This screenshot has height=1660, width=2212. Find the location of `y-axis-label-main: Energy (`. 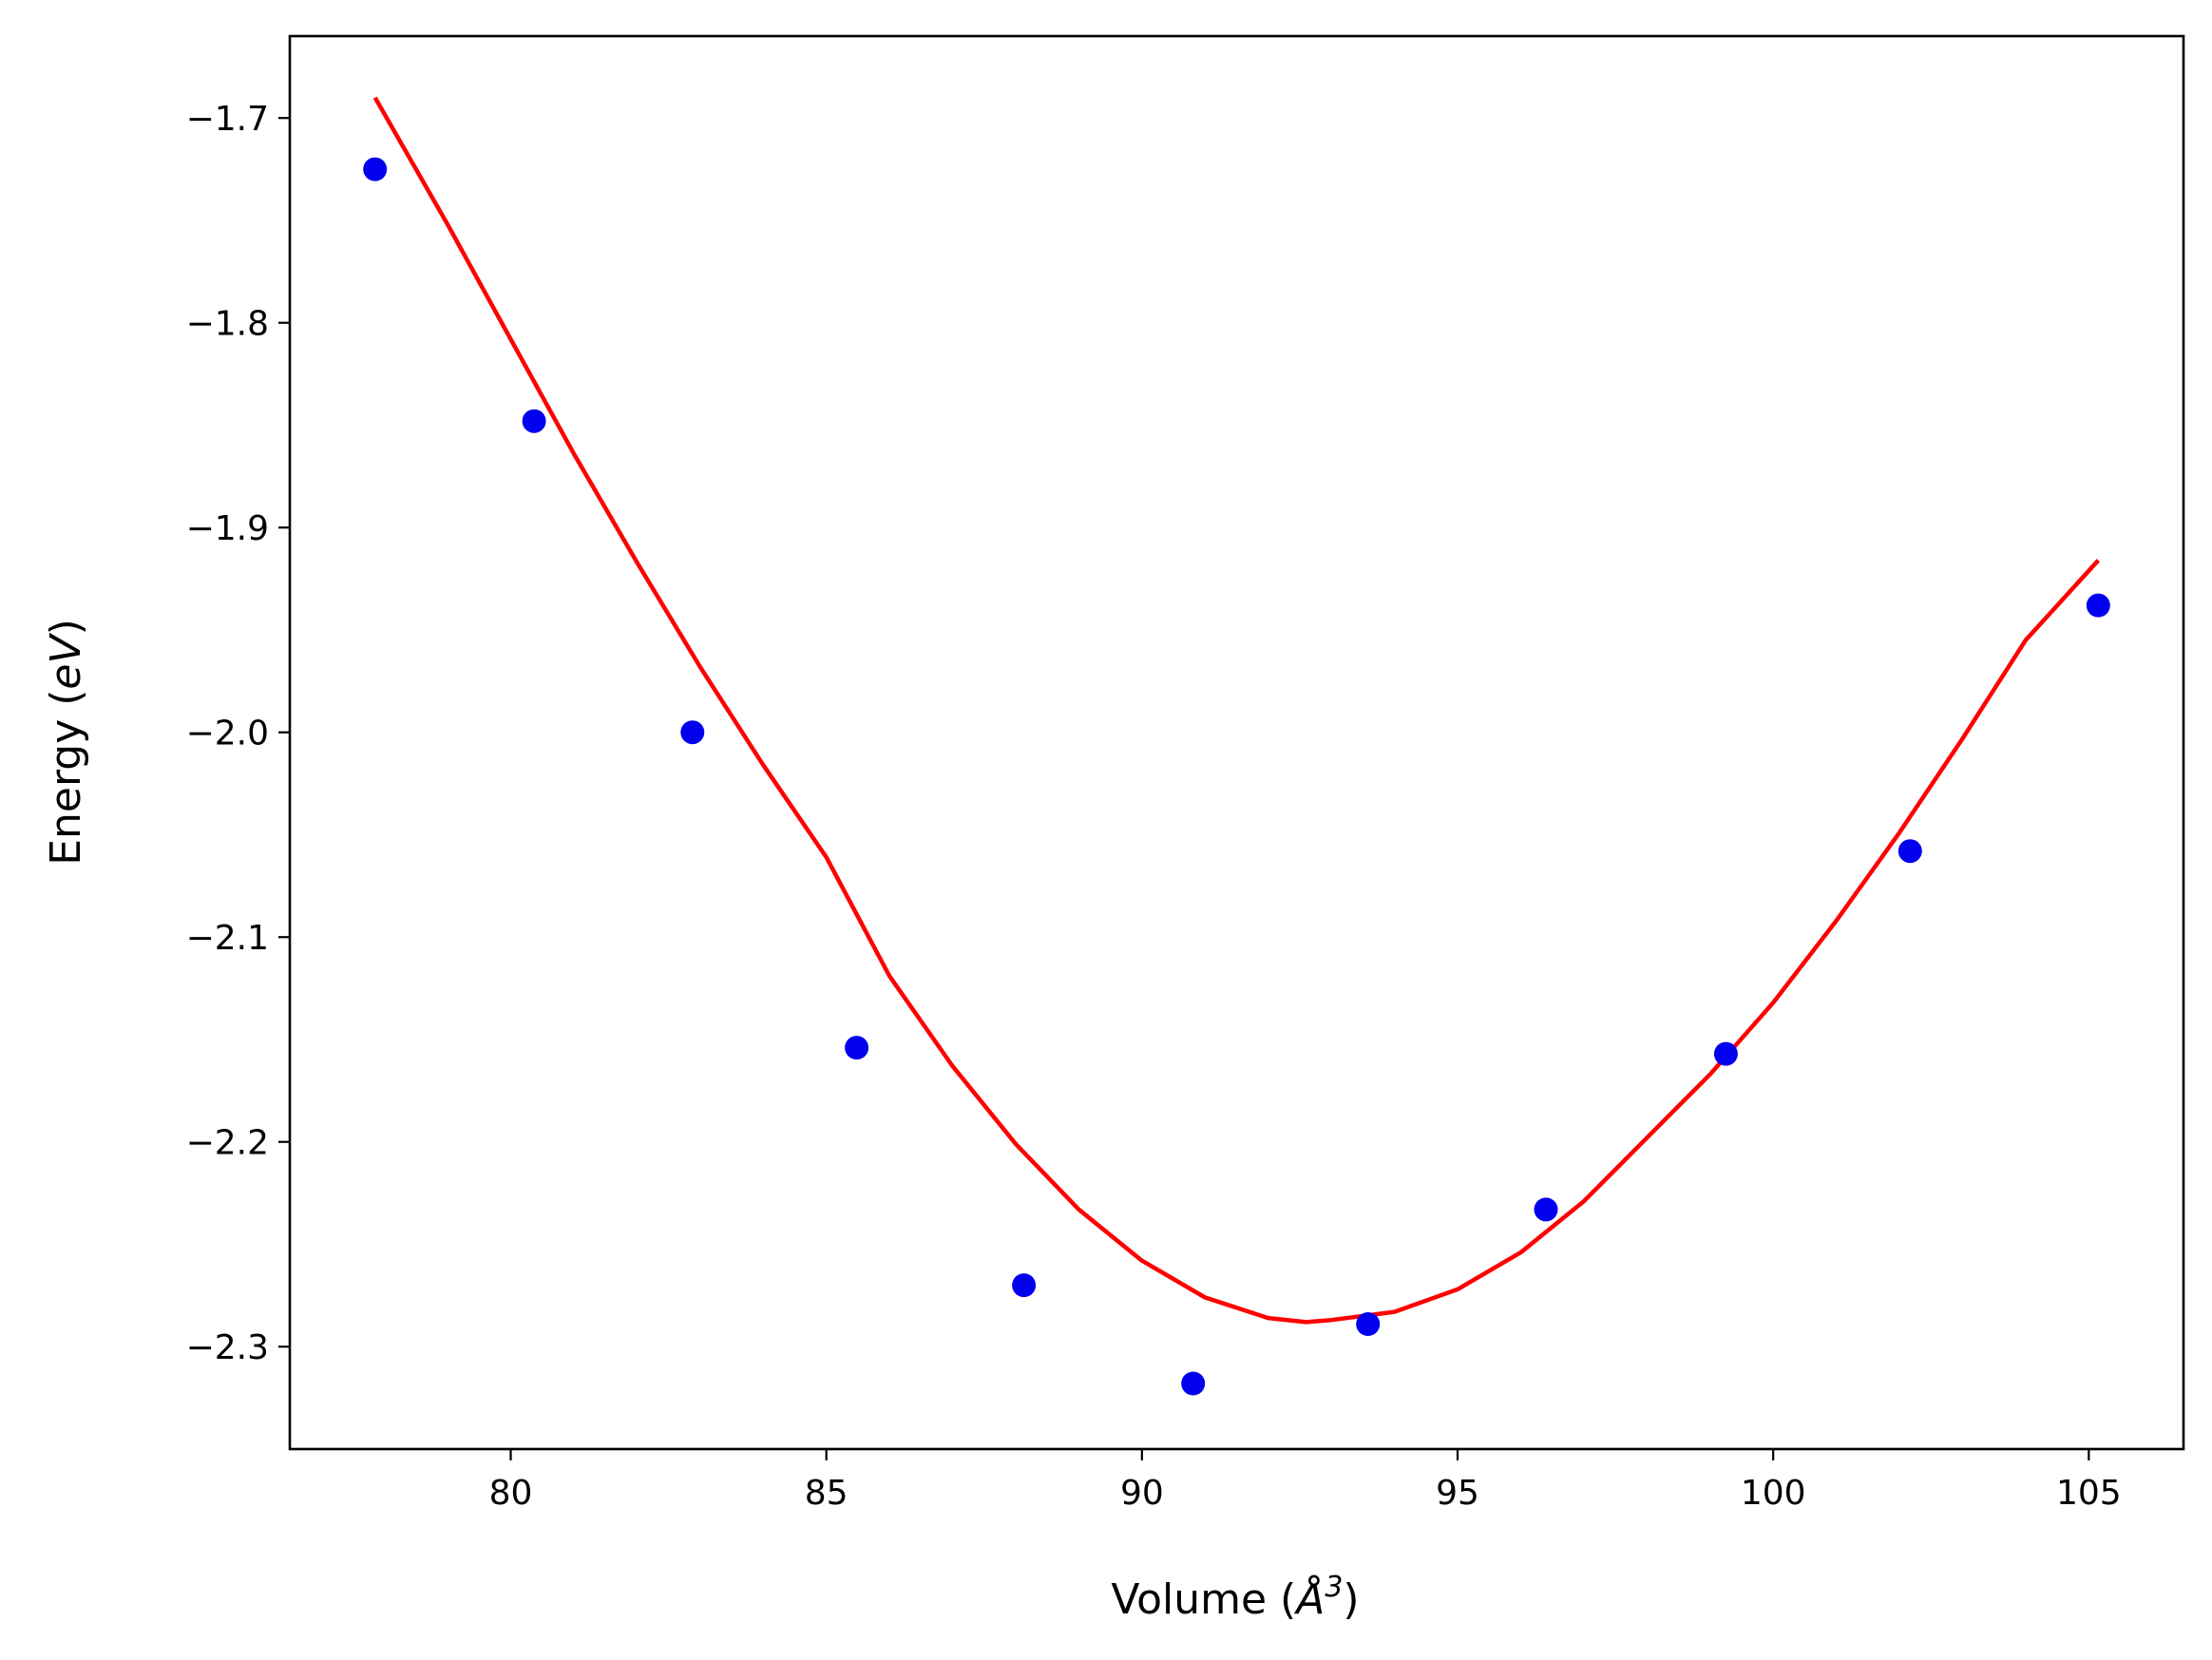

y-axis-label-main: Energy ( is located at coordinates (66, 778).